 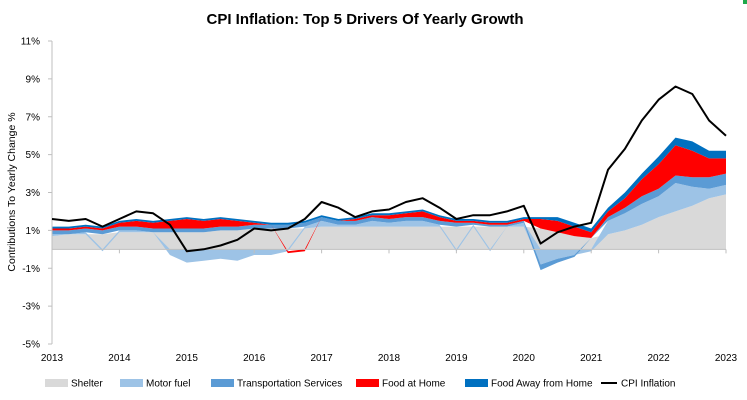 What do you see at coordinates (131, 383) in the screenshot?
I see `legend-swatch-motor-fuel` at bounding box center [131, 383].